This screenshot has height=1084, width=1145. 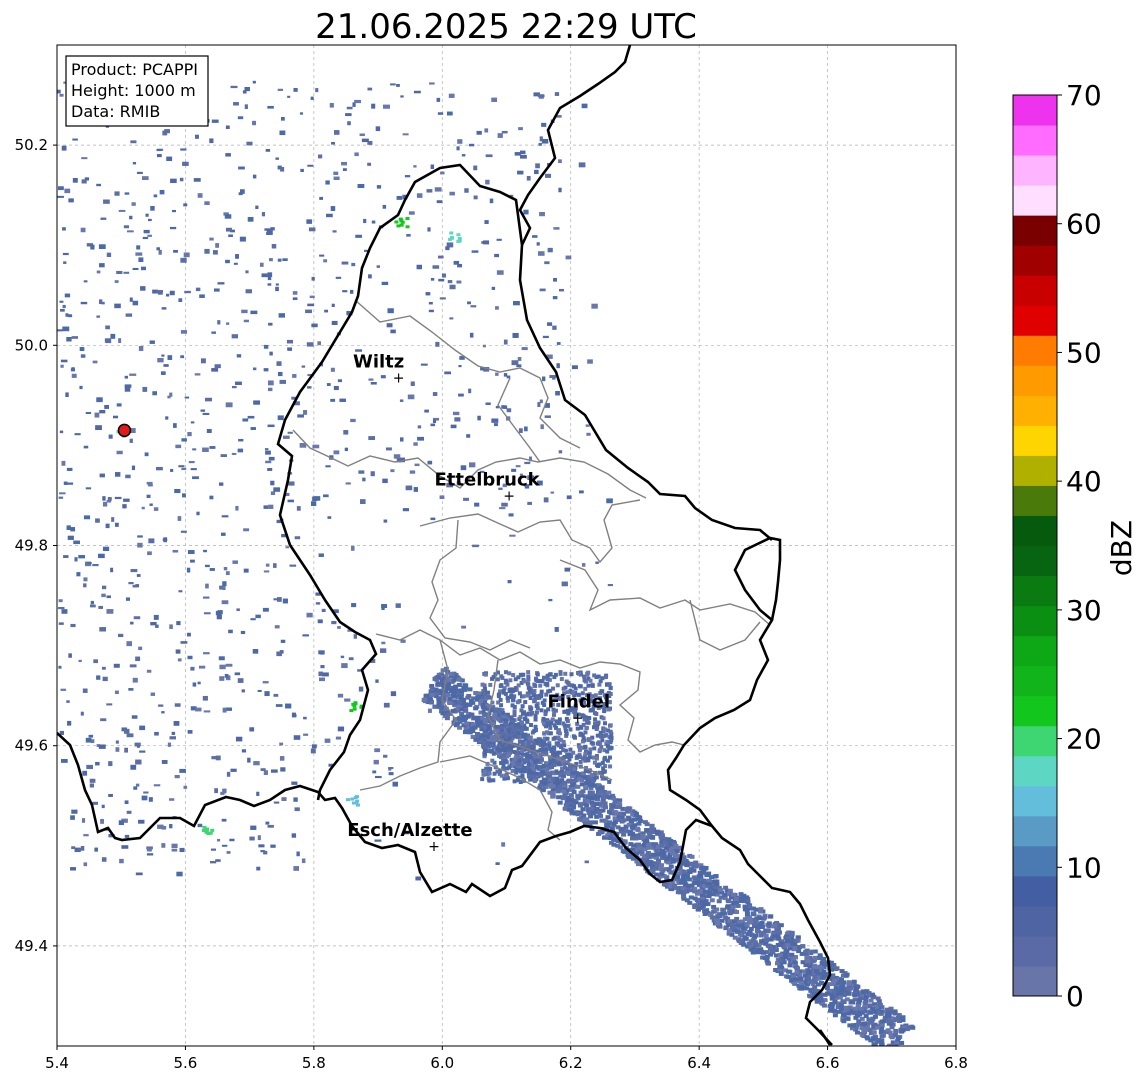 I want to click on colorbar-tick-label: 10, so click(x=1084, y=867).